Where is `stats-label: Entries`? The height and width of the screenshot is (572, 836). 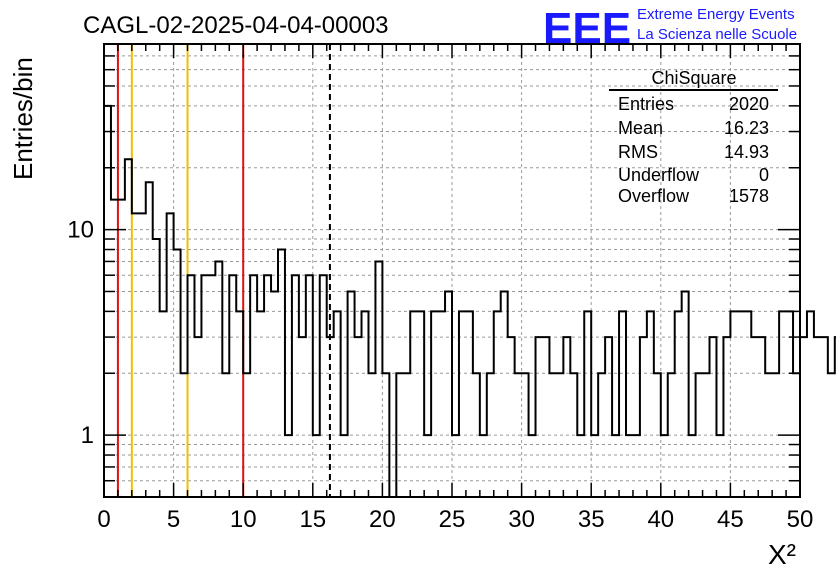
stats-label: Entries is located at coordinates (646, 104).